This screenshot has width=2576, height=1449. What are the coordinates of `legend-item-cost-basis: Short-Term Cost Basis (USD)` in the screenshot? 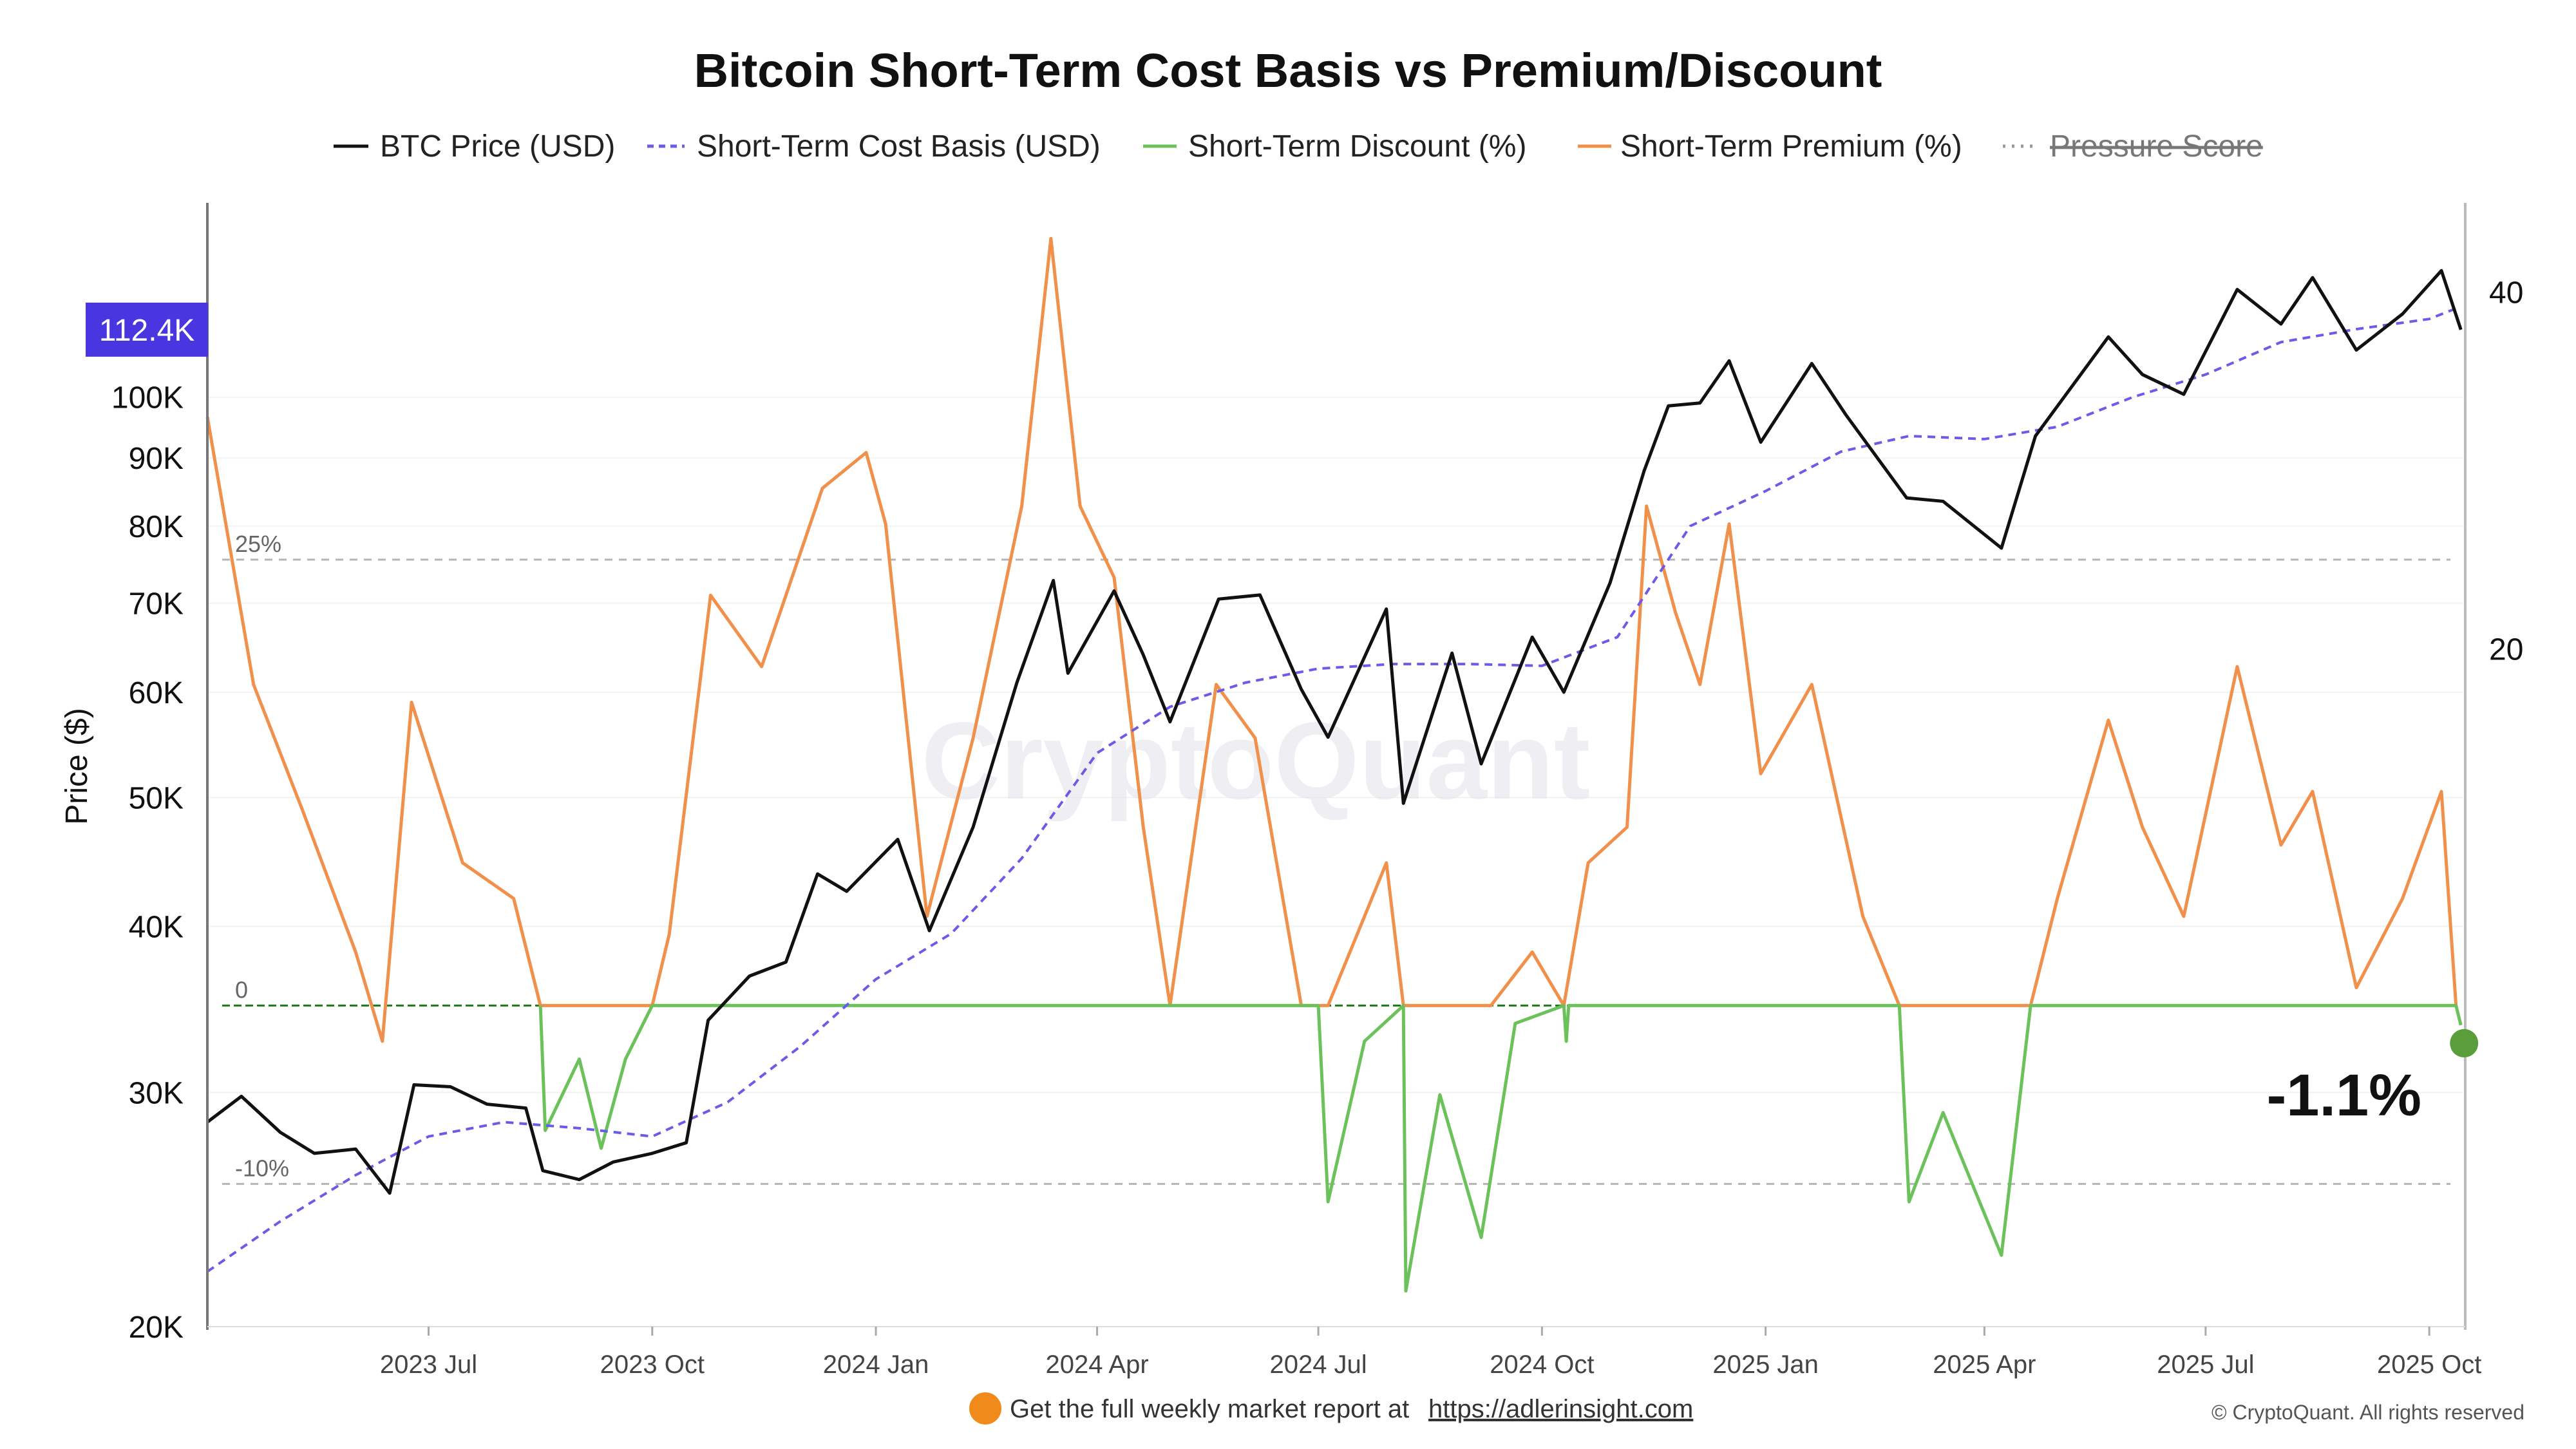 It's located at (874, 147).